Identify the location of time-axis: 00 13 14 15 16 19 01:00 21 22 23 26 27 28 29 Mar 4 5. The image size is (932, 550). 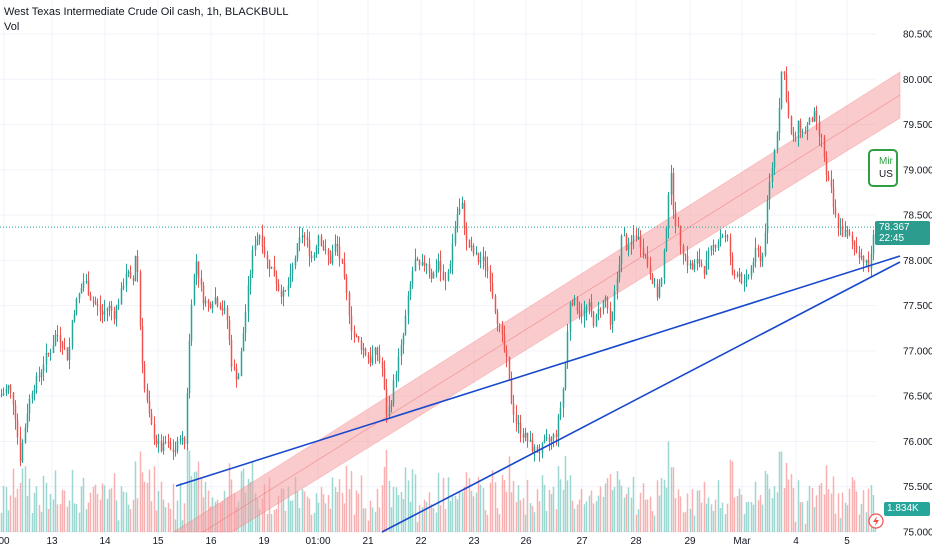
(425, 541).